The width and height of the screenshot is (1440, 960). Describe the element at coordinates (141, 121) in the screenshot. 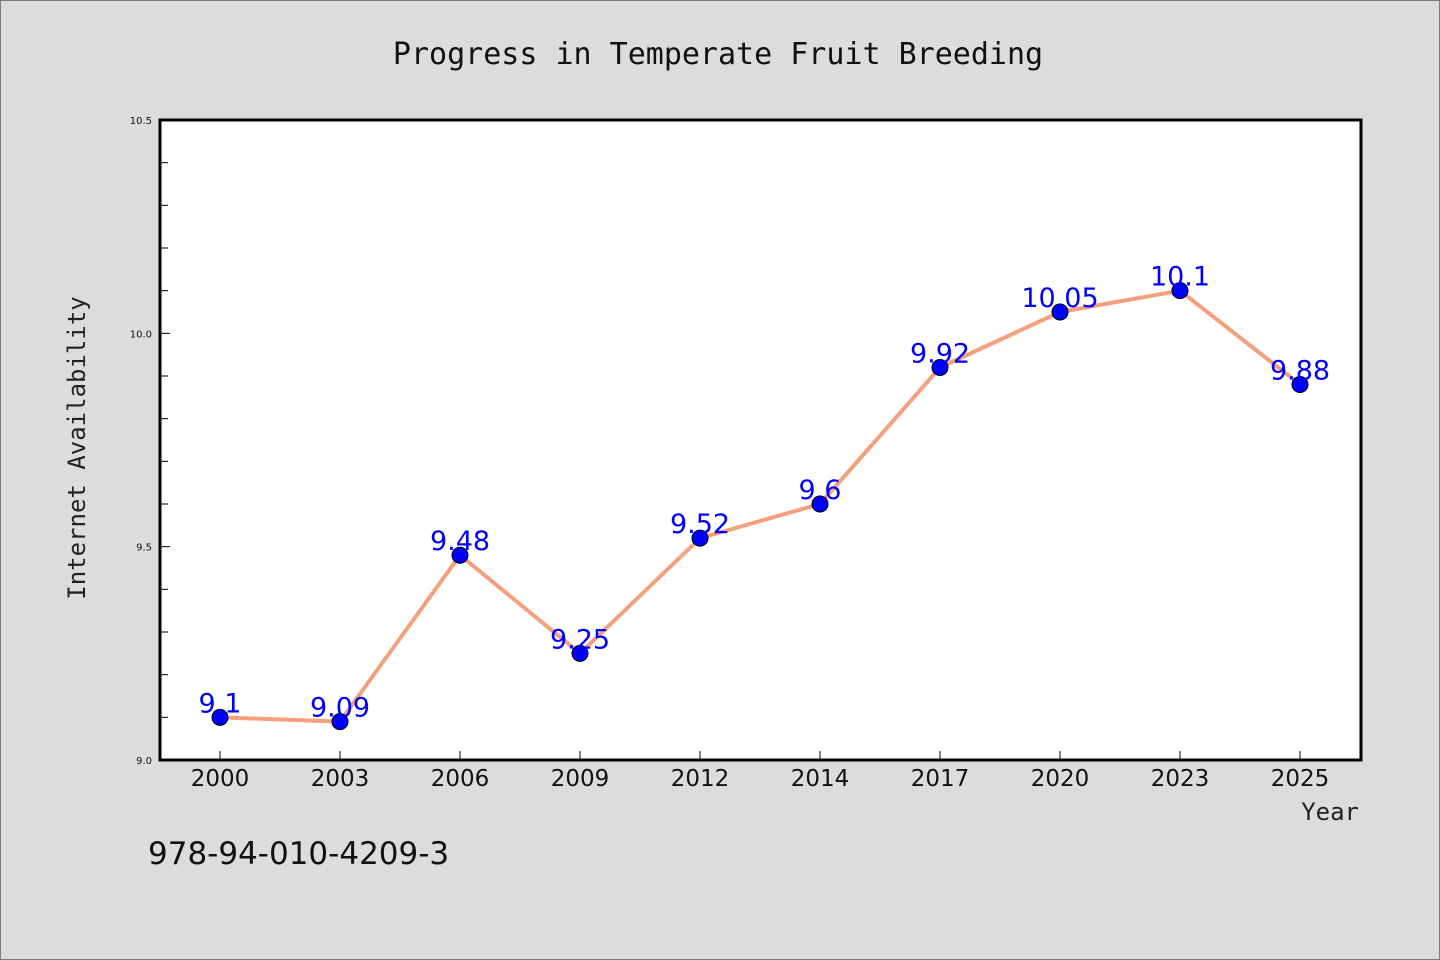

I see `y-tick-label: 10.5` at that location.